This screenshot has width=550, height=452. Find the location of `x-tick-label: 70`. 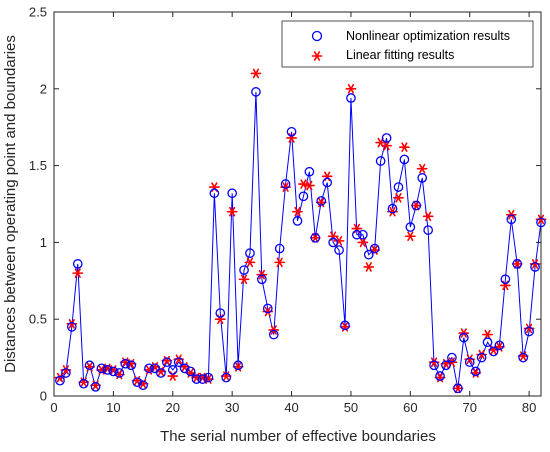

x-tick-label: 70 is located at coordinates (469, 407).